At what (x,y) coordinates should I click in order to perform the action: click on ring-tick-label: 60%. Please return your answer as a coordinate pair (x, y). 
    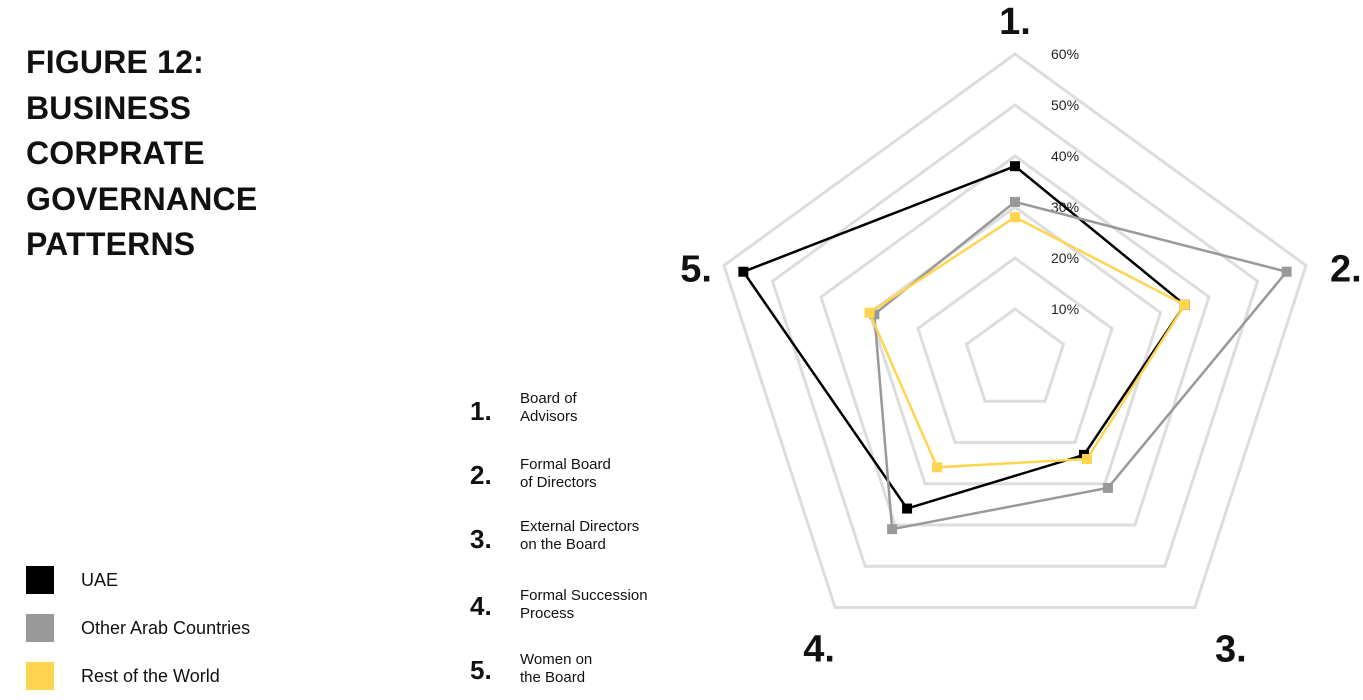
    Looking at the image, I should click on (1065, 54).